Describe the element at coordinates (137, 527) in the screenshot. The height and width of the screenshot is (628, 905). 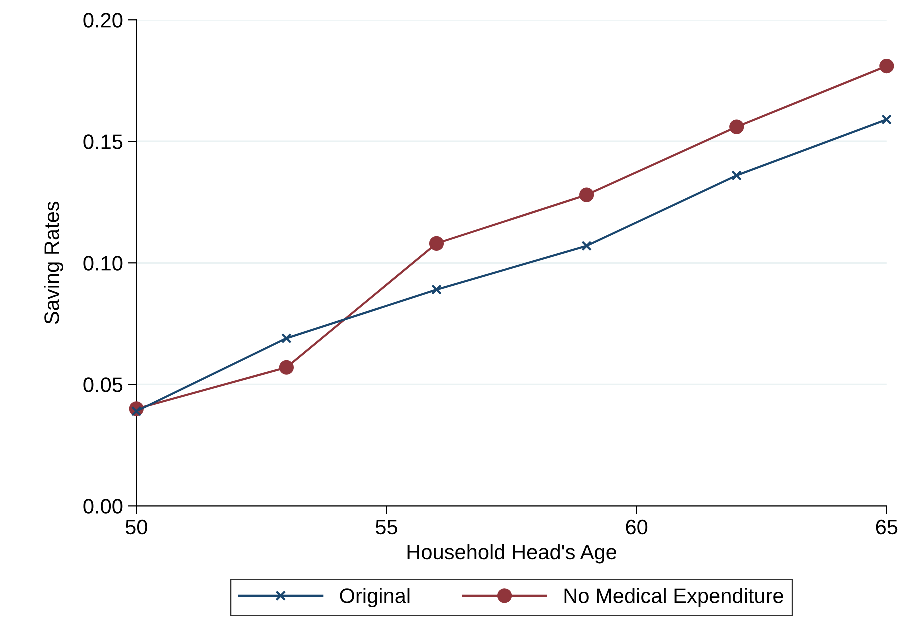
I see `x-tick-label: 50` at that location.